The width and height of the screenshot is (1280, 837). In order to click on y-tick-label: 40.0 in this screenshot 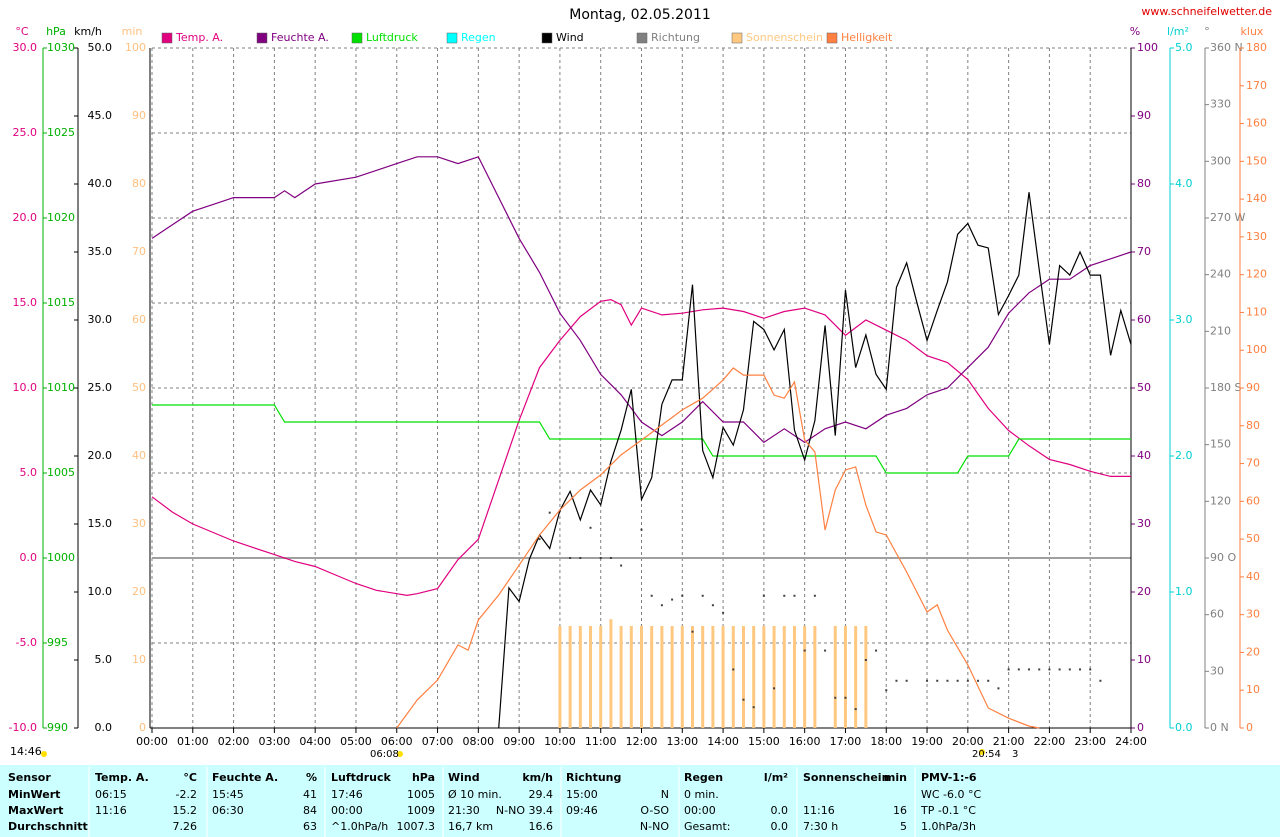, I will do `click(100, 183)`.